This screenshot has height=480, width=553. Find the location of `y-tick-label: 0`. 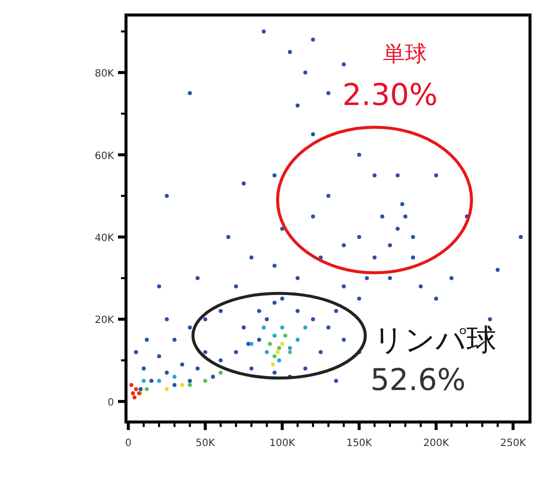

y-tick-label: 0 is located at coordinates (111, 402).